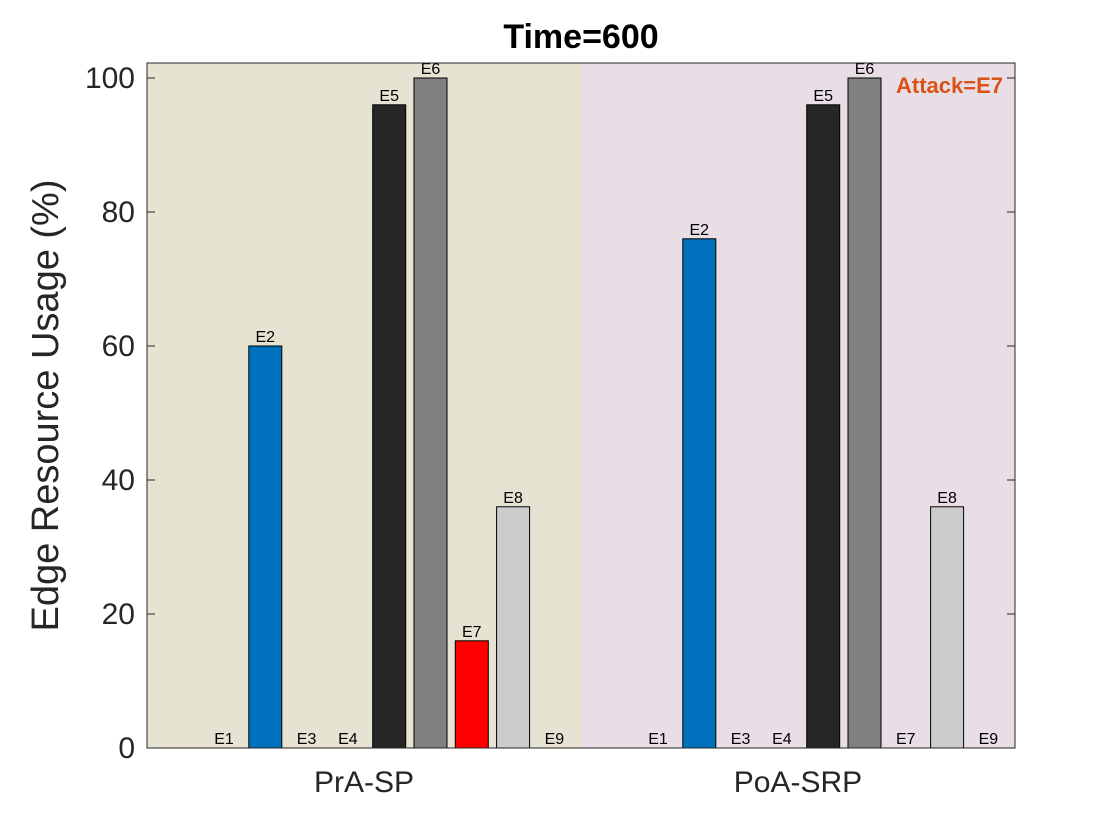  What do you see at coordinates (126, 748) in the screenshot?
I see `y-tick-label: 0` at bounding box center [126, 748].